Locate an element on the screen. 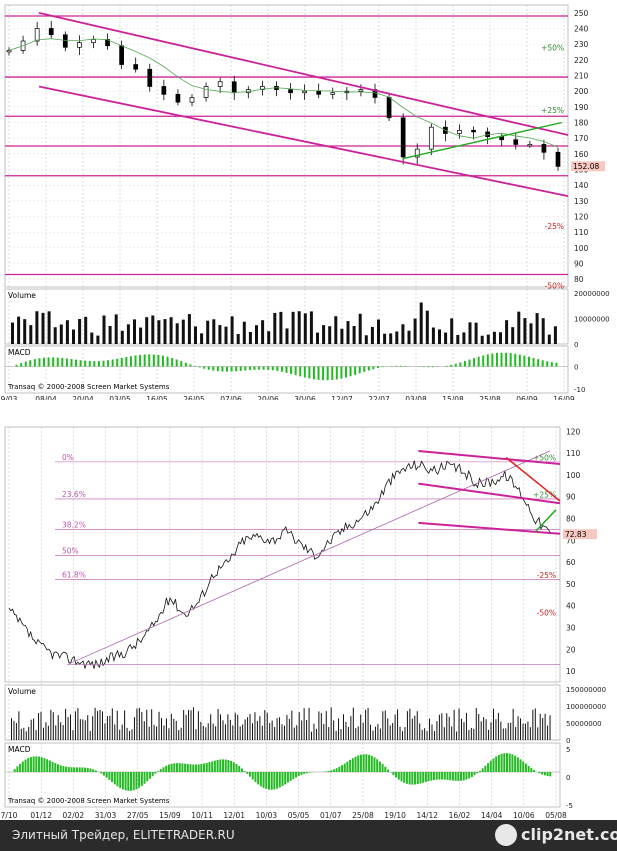 This screenshot has height=851, width=617. macd-panel-title: MACD is located at coordinates (19, 749).